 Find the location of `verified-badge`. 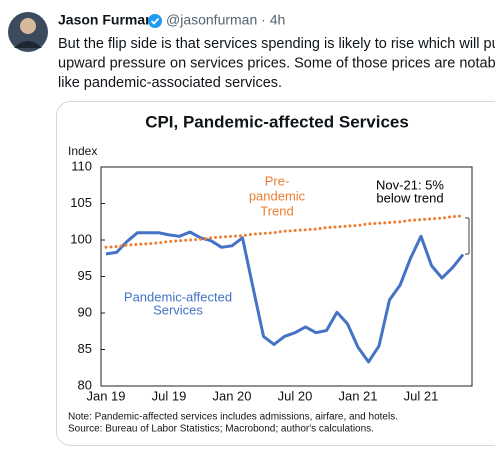

verified-badge is located at coordinates (155, 21).